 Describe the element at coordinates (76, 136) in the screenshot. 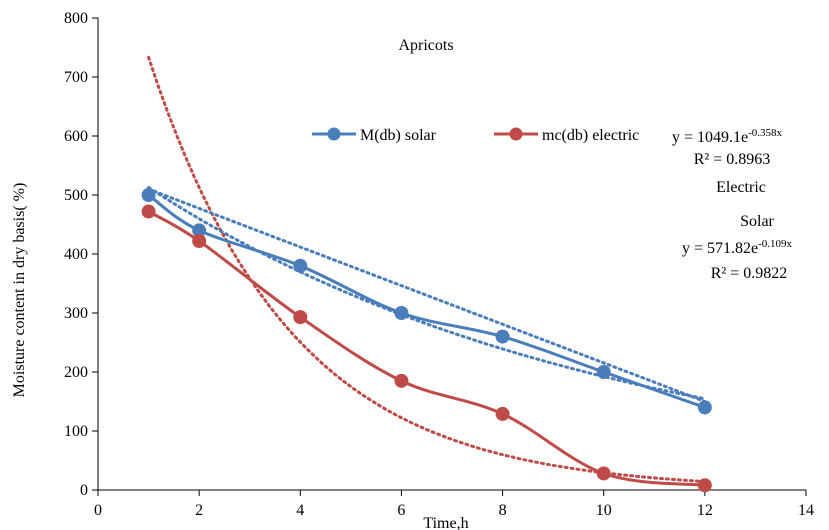

I see `y-tick-label: 600` at that location.